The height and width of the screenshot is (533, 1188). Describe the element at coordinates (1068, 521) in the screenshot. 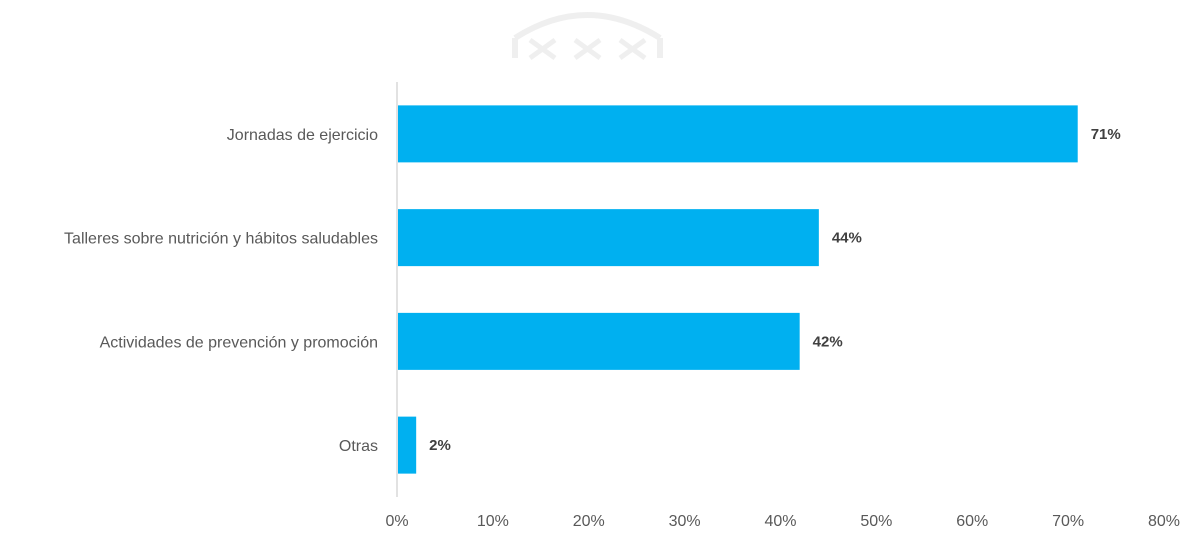

I see `x-tick-label: 70%` at that location.